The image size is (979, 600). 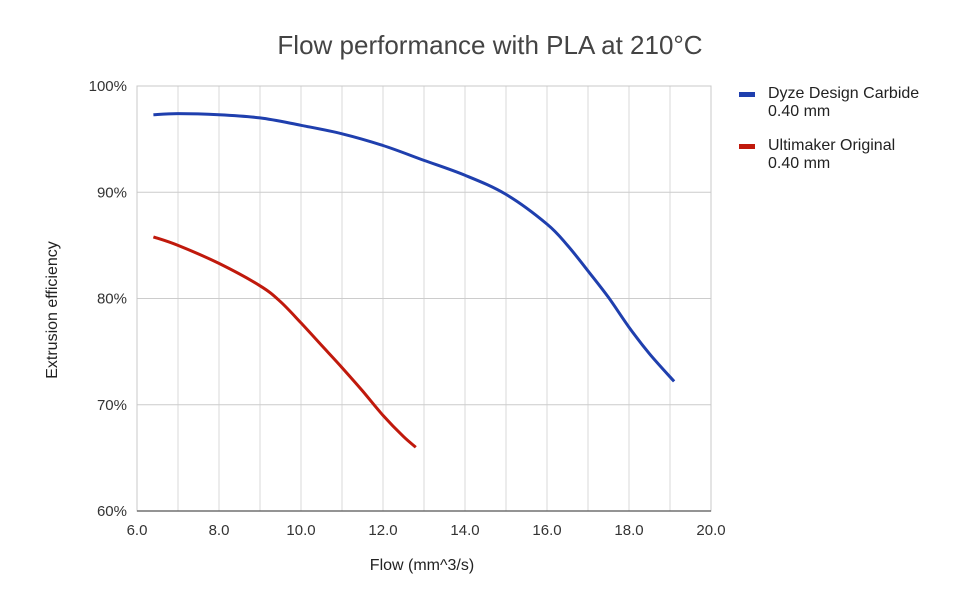 I want to click on chart-title: Flow performance with PLA at 210°C, so click(x=489, y=45).